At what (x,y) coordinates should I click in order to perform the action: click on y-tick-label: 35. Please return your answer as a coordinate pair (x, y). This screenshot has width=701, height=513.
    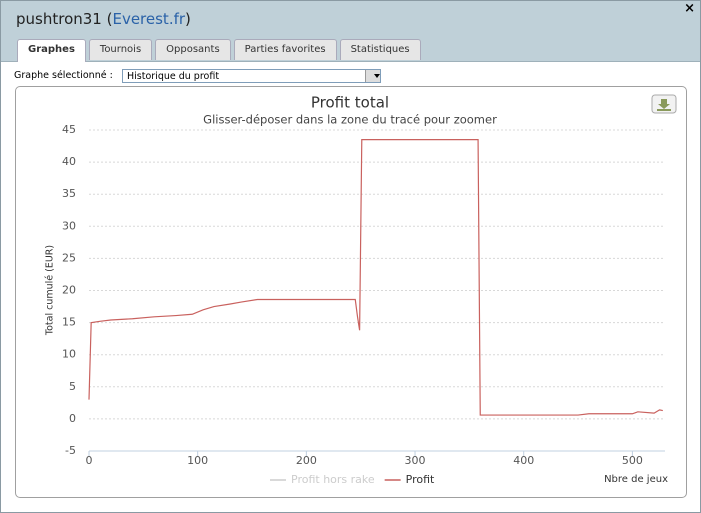
    Looking at the image, I should click on (69, 193).